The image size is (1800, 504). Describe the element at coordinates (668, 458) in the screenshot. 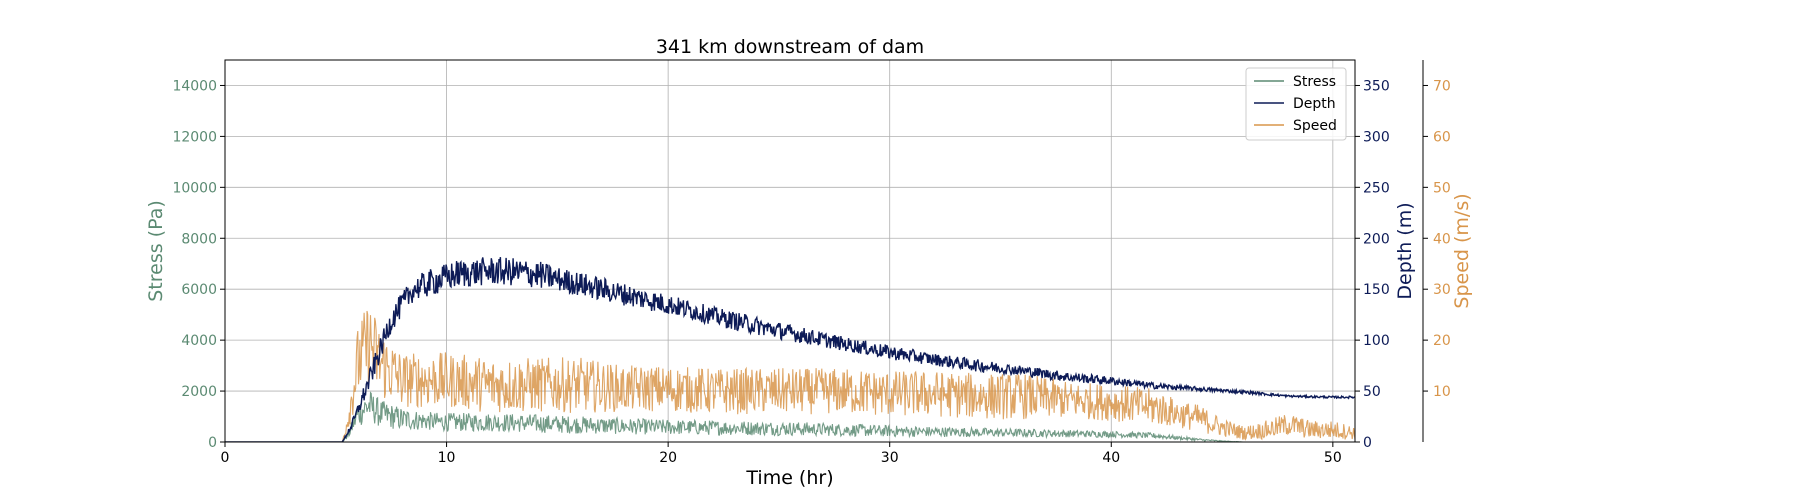

I see `x-tick-label: 20` at that location.